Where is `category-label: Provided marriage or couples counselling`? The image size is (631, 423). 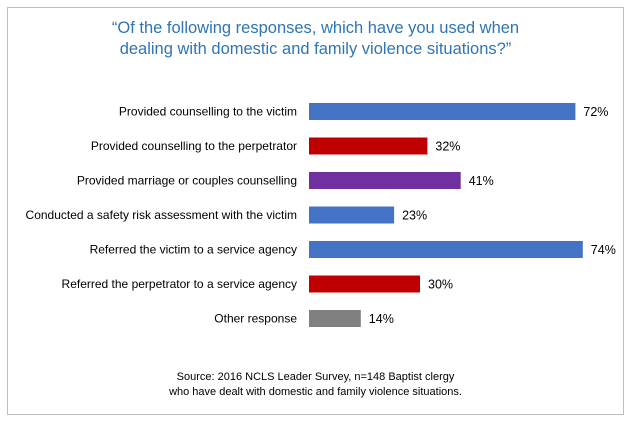
category-label: Provided marriage or couples counselling is located at coordinates (187, 181).